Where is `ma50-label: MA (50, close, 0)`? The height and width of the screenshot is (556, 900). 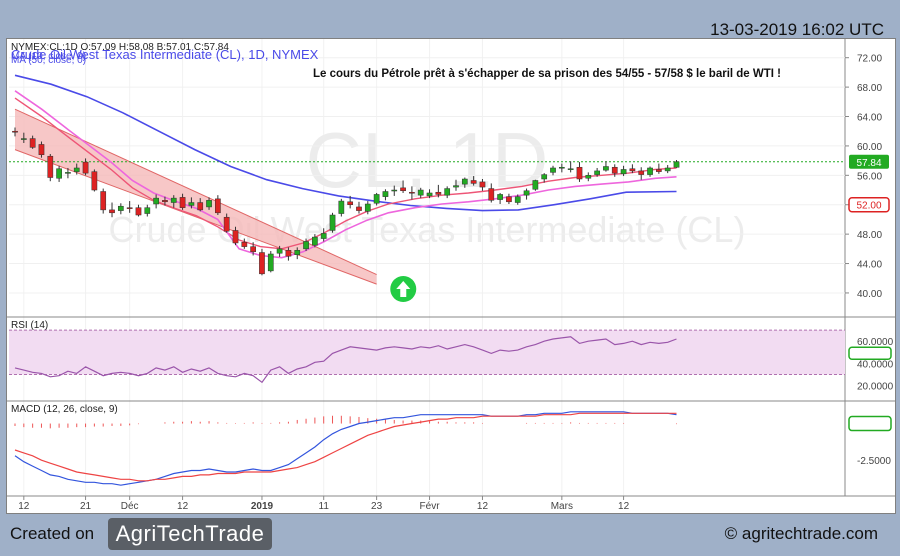 ma50-label: MA (50, close, 0) is located at coordinates (48, 60).